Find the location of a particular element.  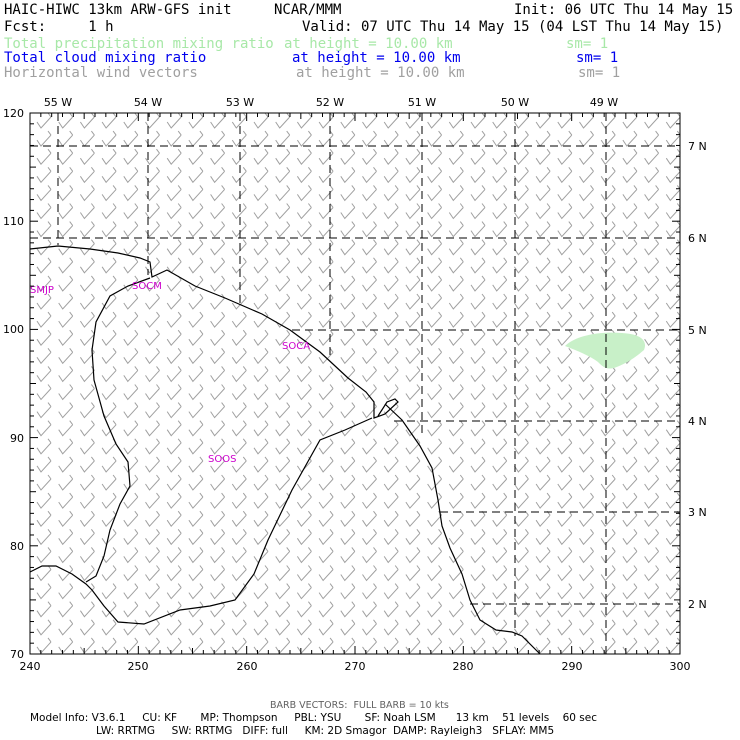

model-title: HAIC-HIWC 13km ARW-GFS init is located at coordinates (118, 10).